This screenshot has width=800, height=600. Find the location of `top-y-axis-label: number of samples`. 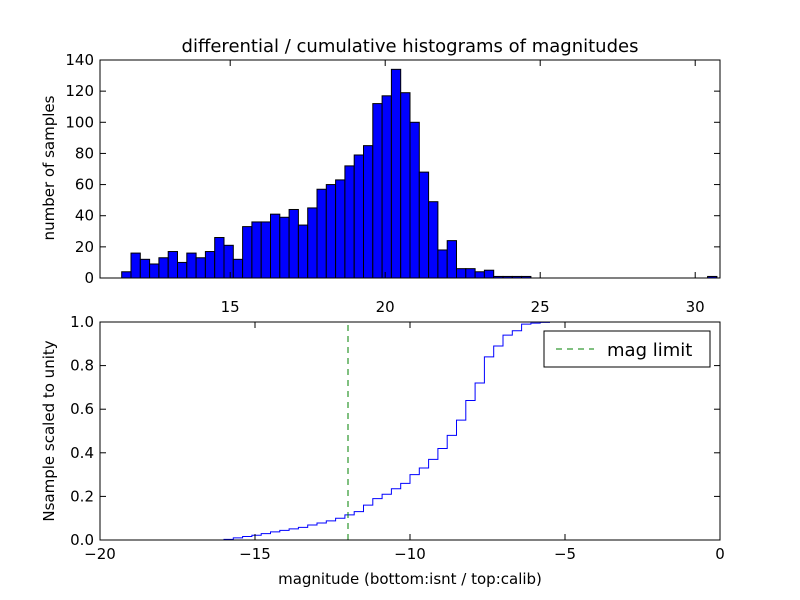

top-y-axis-label: number of samples is located at coordinates (49, 167).